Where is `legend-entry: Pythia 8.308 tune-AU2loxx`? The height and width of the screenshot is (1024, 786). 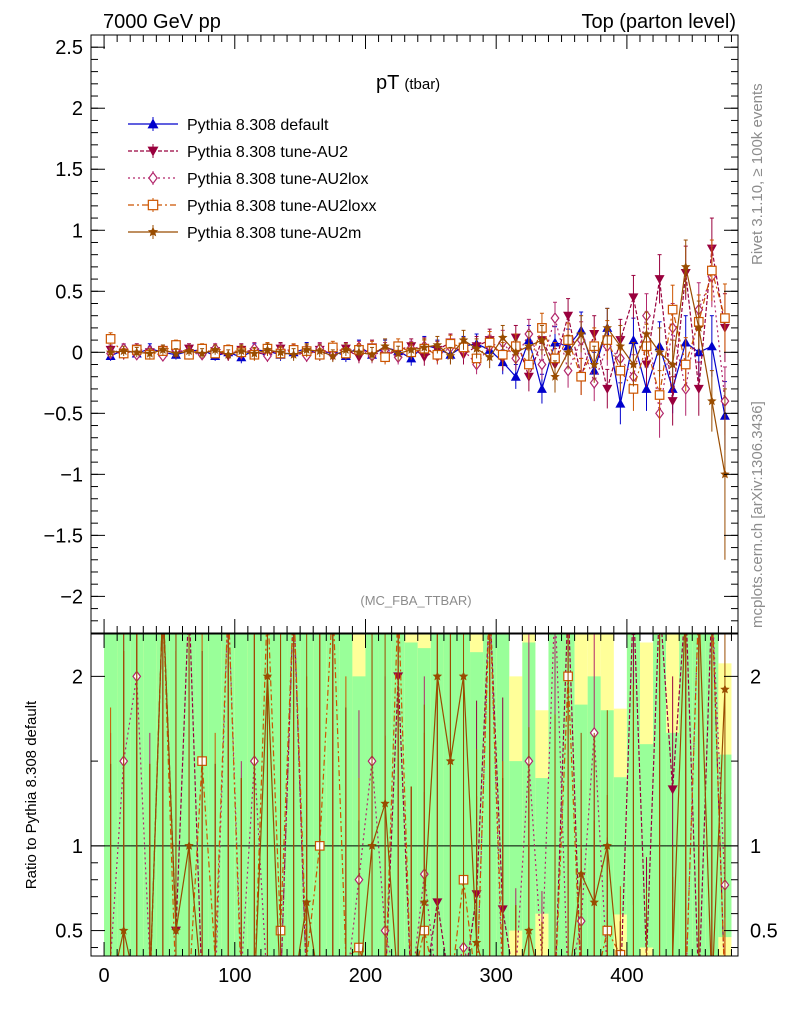
legend-entry: Pythia 8.308 tune-AU2loxx is located at coordinates (252, 206).